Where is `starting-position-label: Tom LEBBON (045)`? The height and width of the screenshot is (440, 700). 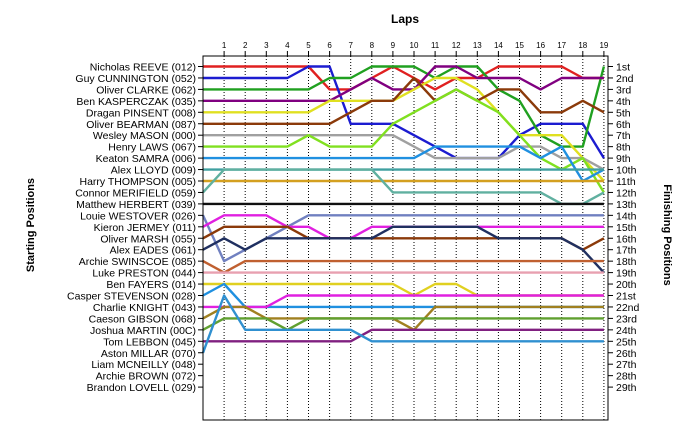 starting-position-label: Tom LEBBON (045) is located at coordinates (149, 342).